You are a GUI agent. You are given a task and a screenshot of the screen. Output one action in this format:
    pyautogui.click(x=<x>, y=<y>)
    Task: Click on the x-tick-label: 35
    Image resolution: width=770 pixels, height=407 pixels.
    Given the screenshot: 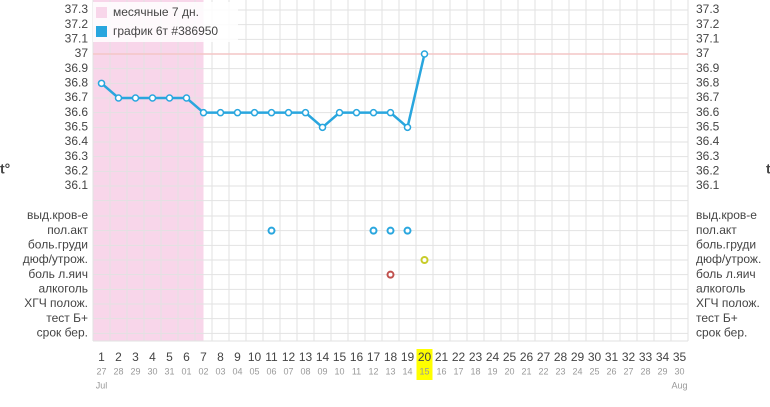 What is the action you would take?
    pyautogui.click(x=680, y=357)
    